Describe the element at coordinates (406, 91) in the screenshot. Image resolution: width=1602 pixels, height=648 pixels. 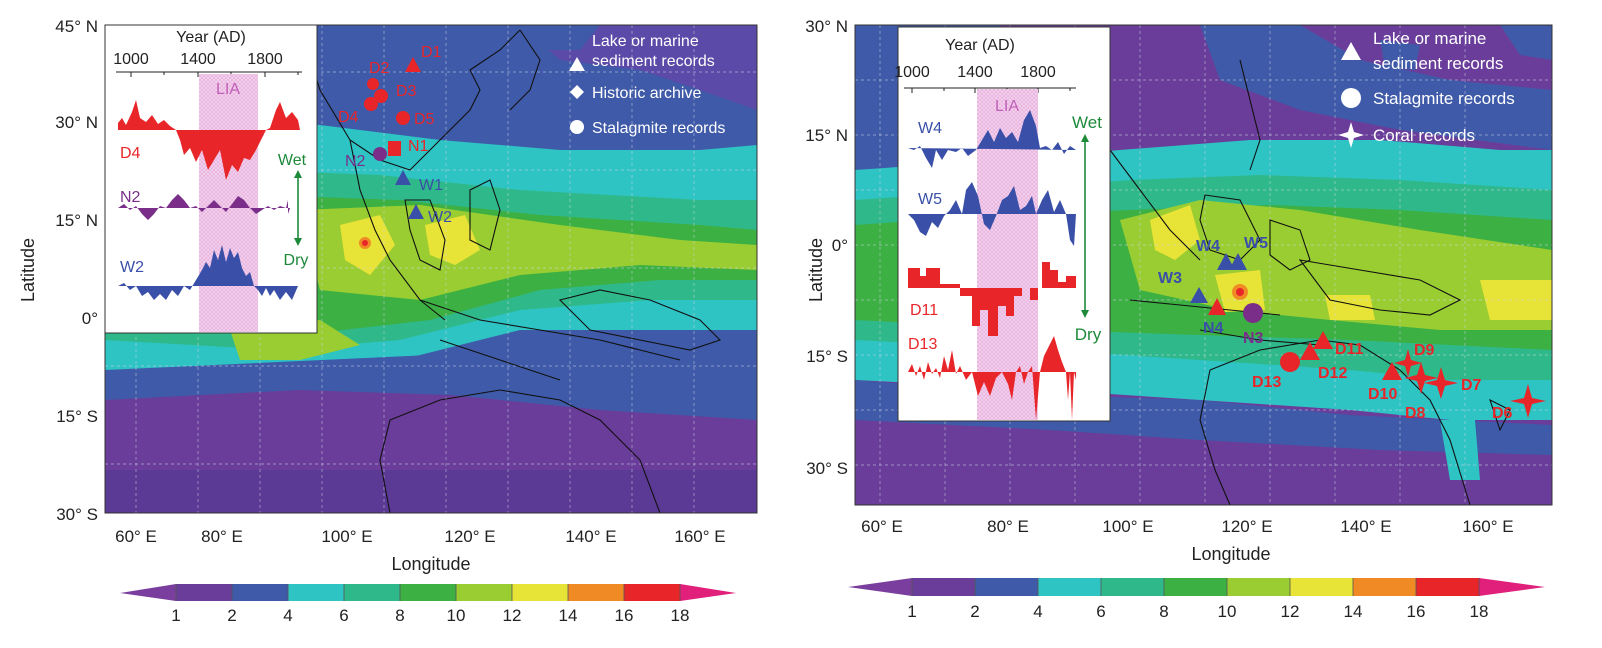
I see `site-label: D3` at that location.